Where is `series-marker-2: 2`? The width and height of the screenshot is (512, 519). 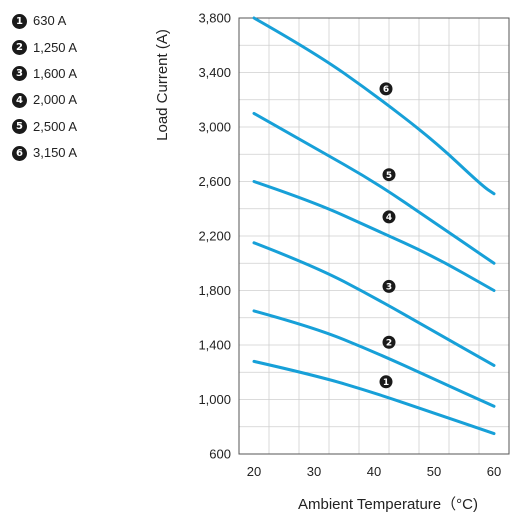
series-marker-2: 2 is located at coordinates (389, 342).